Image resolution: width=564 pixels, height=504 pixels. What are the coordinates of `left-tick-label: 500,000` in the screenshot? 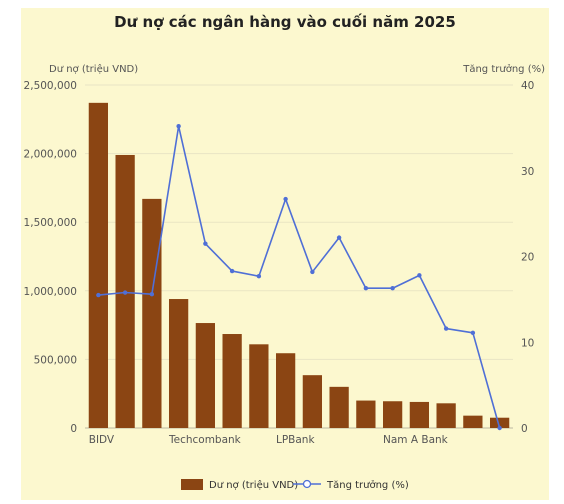 It's located at (55, 360).